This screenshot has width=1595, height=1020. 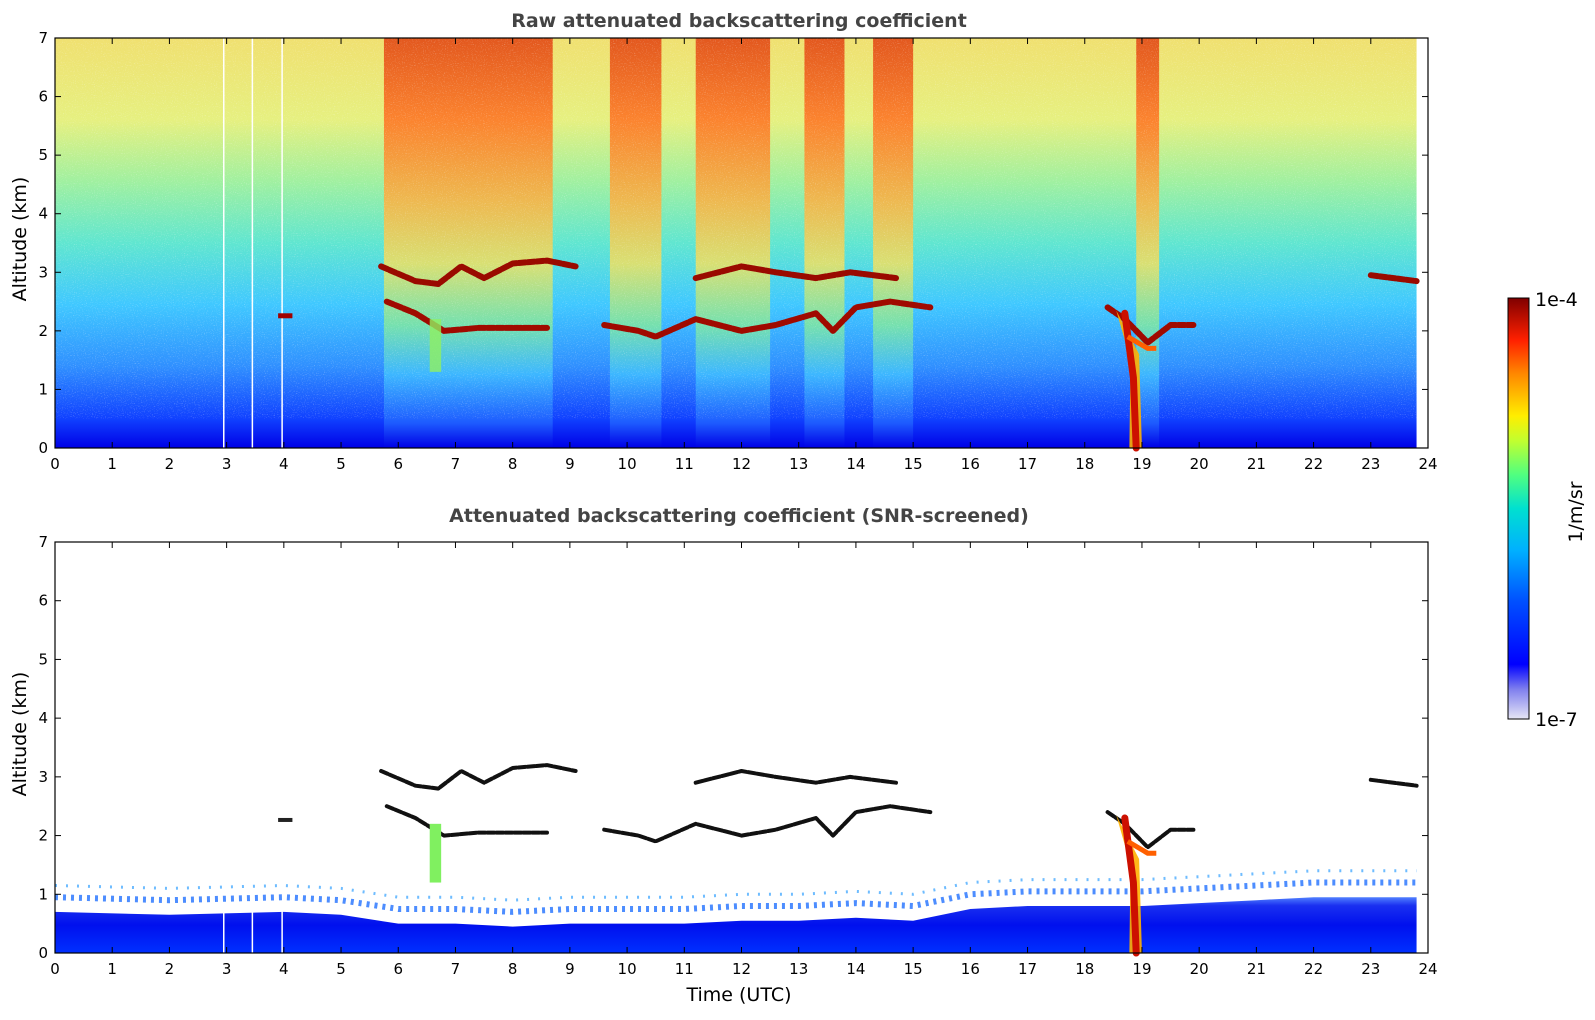 I want to click on colorbar-max-label: 1e-4, so click(x=1556, y=300).